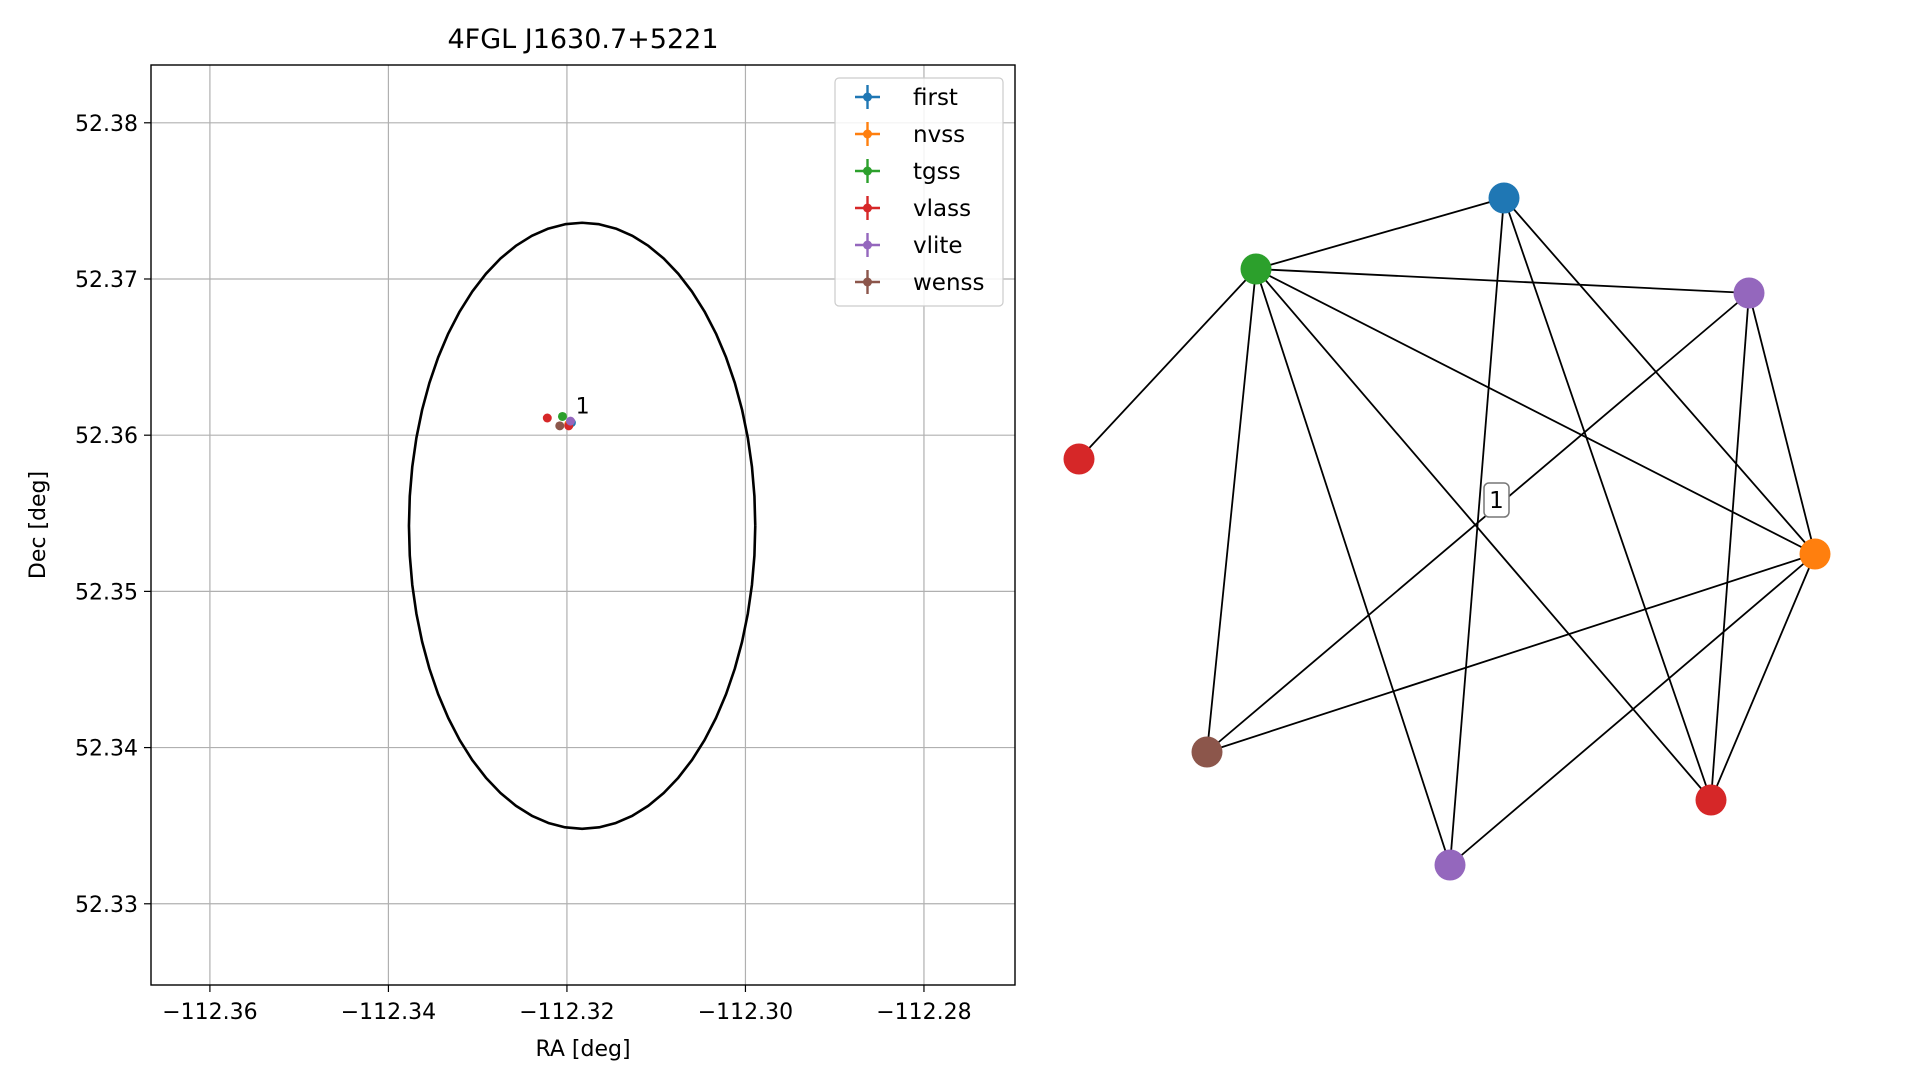 This screenshot has width=1919, height=1080. What do you see at coordinates (106, 436) in the screenshot?
I see `y-tick-label: 52.36` at bounding box center [106, 436].